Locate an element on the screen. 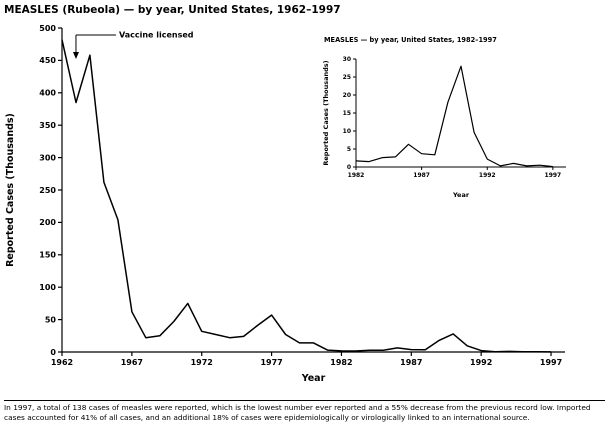 The height and width of the screenshot is (433, 610). annotation-arrow-head is located at coordinates (75, 55).